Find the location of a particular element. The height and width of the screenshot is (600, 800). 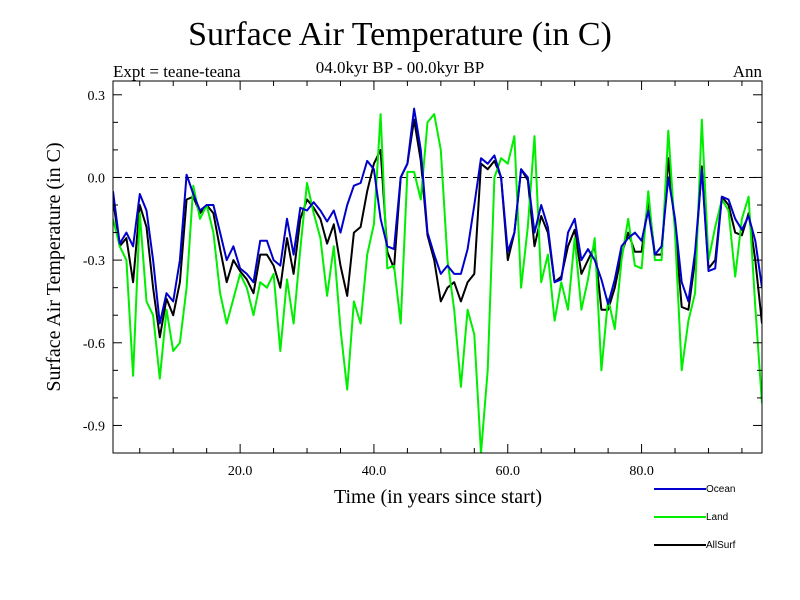

x-tick-label: 40.0 is located at coordinates (374, 471).